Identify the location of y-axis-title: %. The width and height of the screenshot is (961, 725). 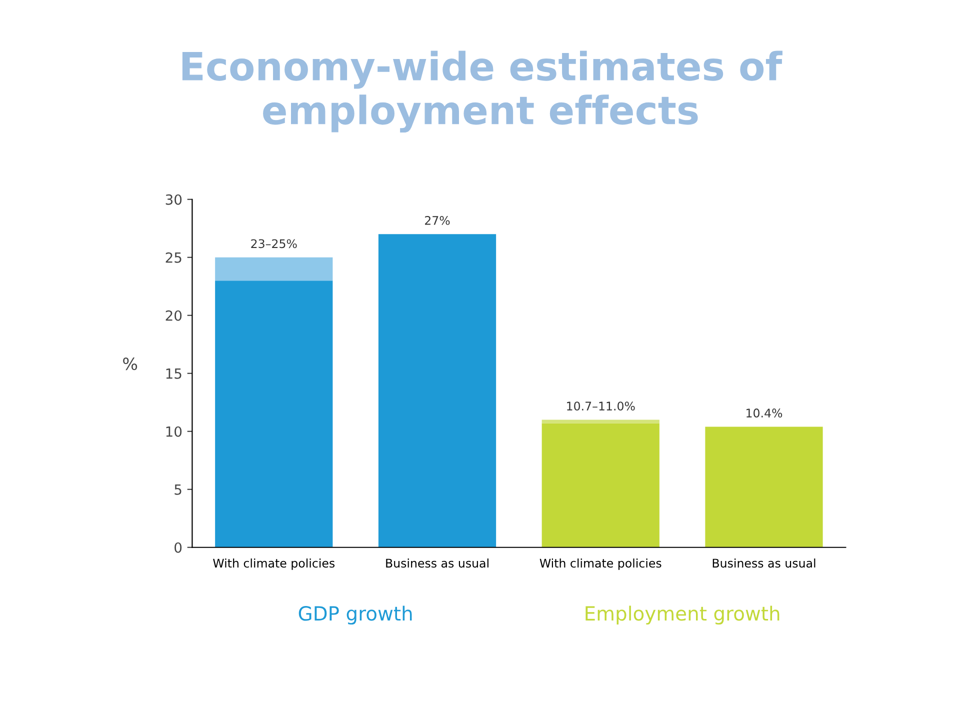
(130, 364).